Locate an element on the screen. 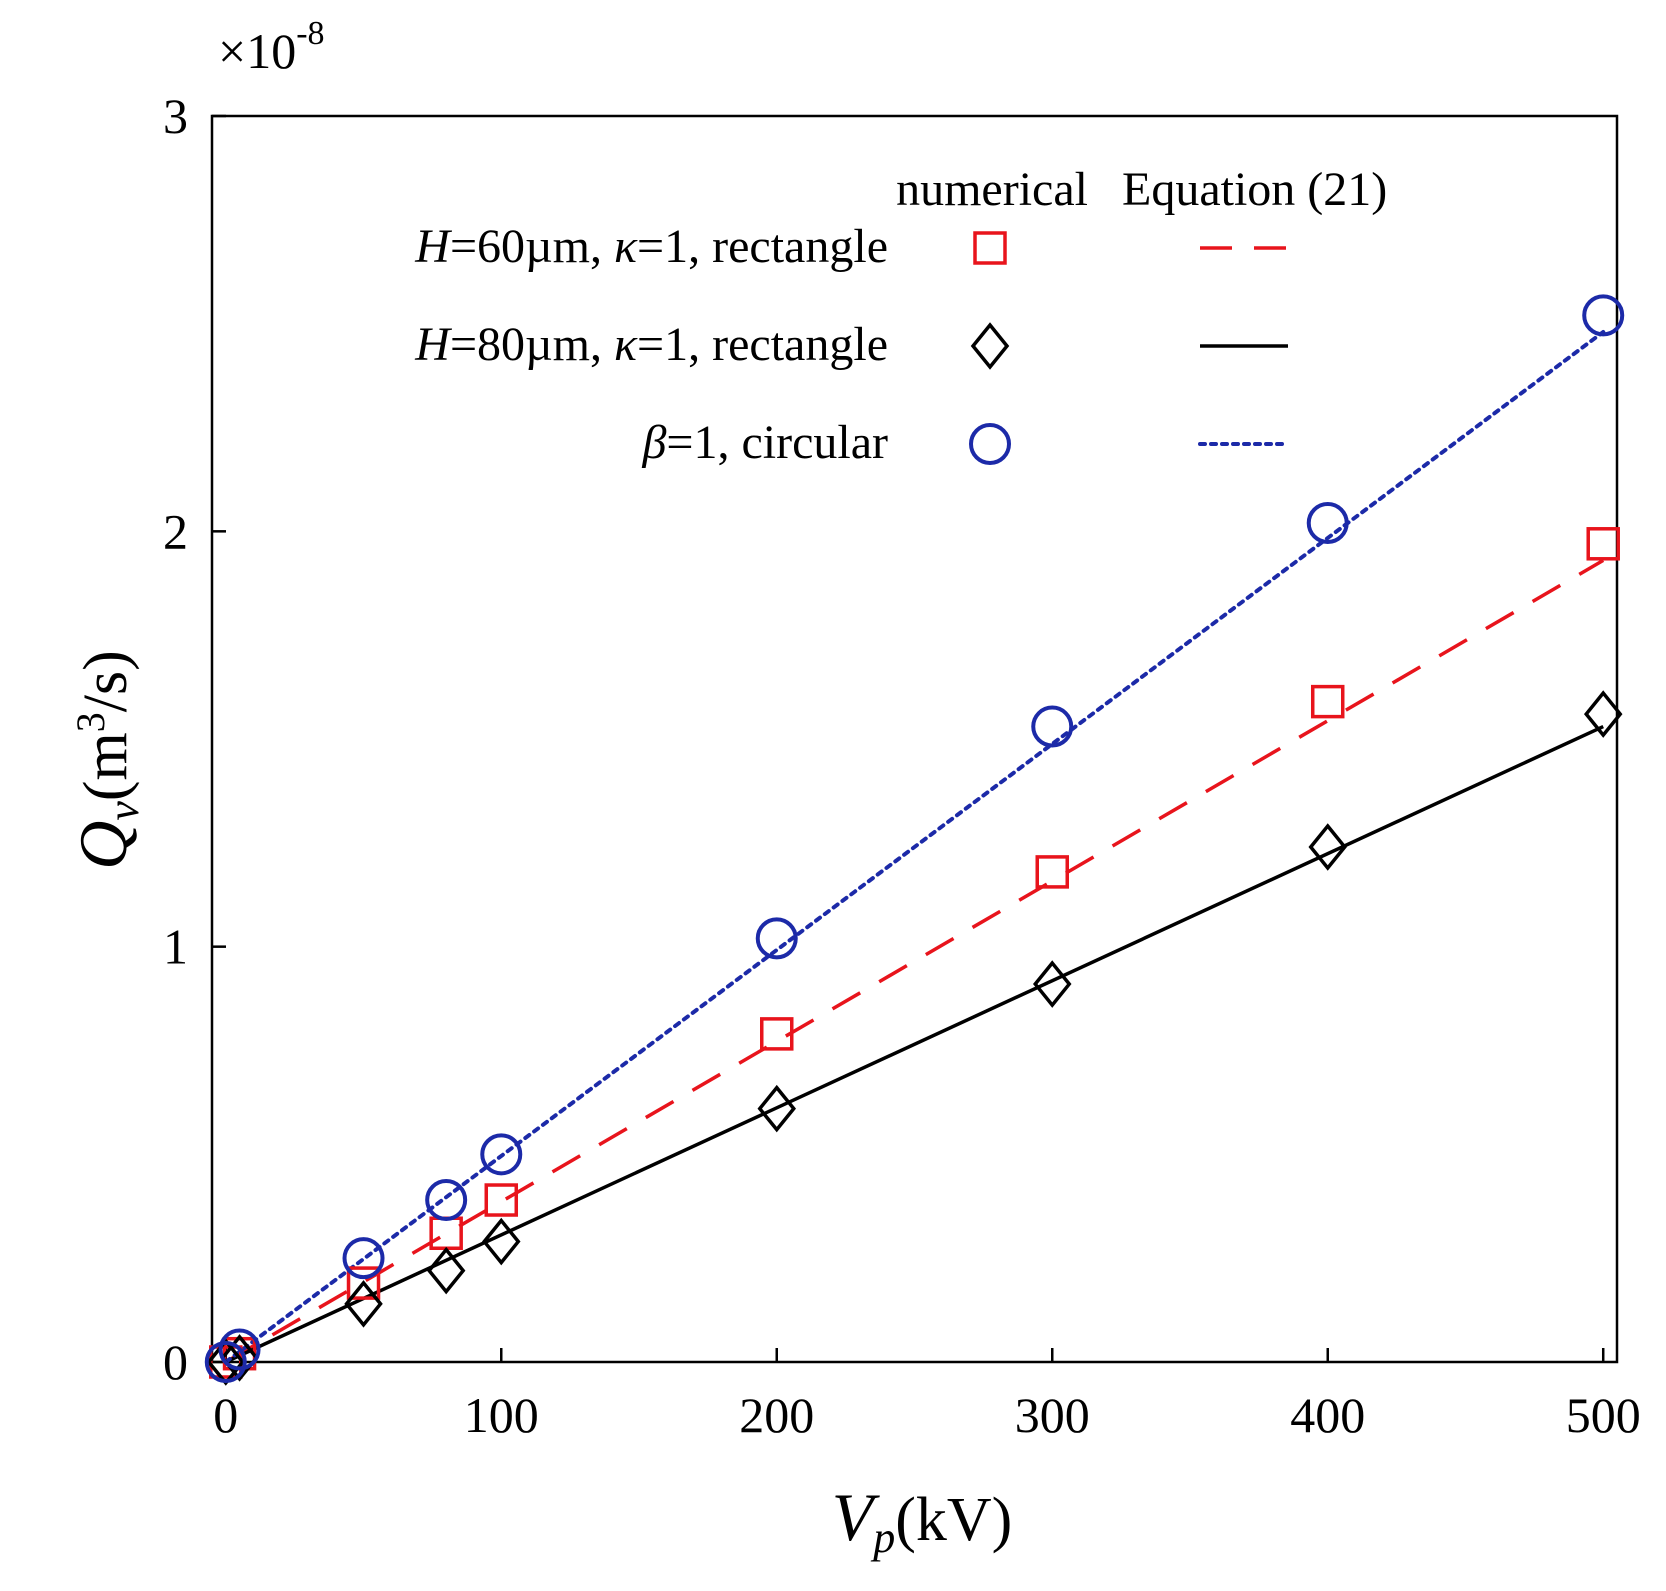  legend-label-series-3: β=1, circular is located at coordinates (764, 442).